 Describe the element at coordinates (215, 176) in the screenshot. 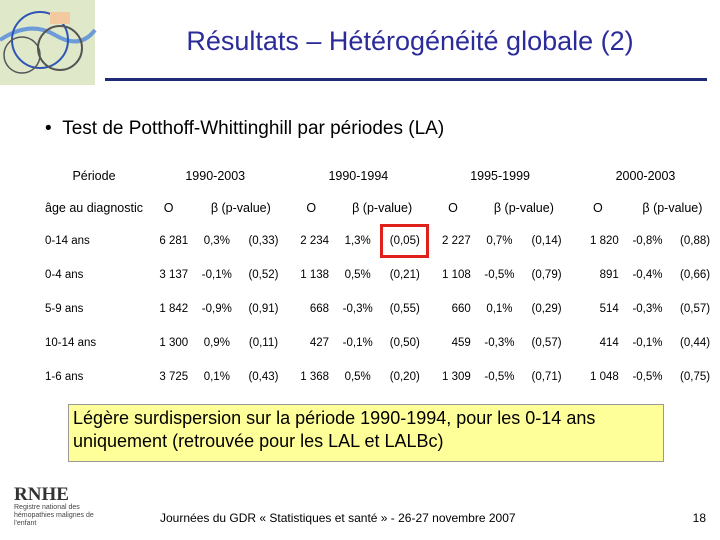

I see `period: 1990-2003` at that location.